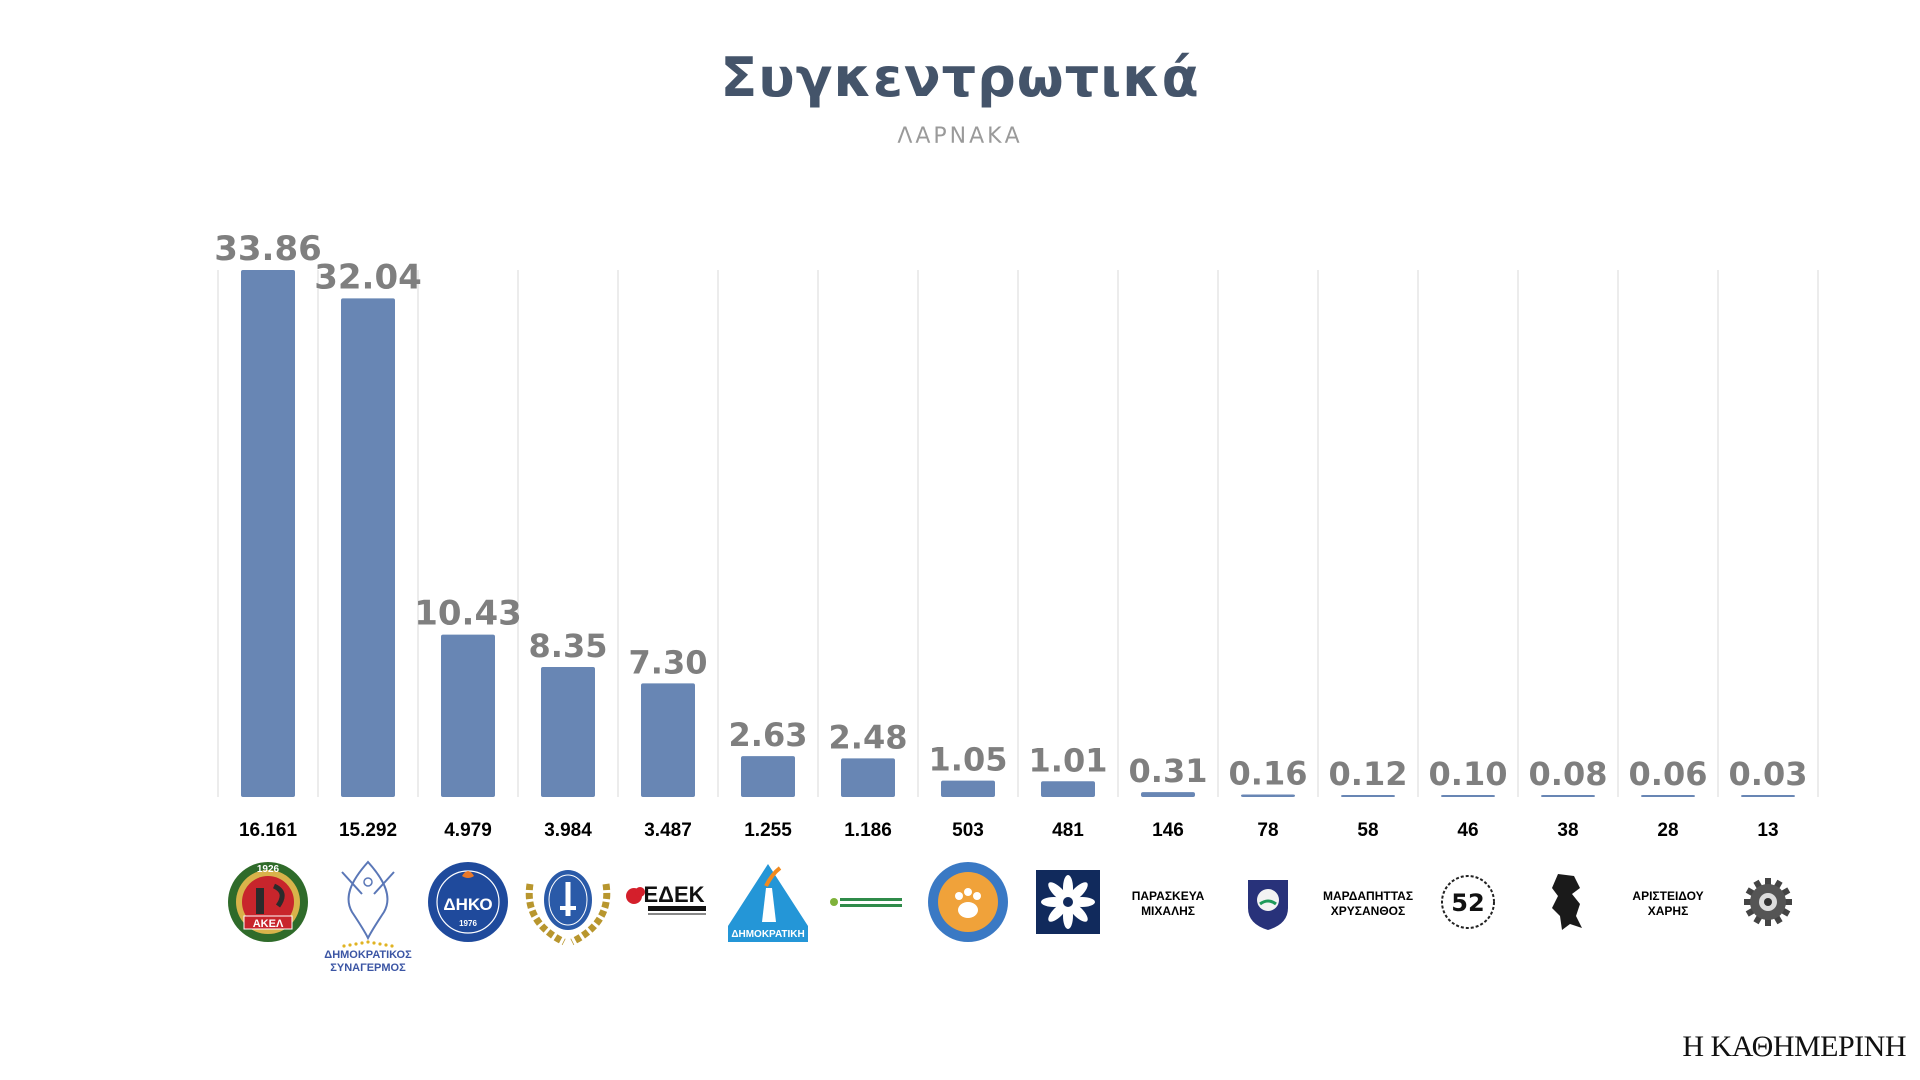 This screenshot has width=1920, height=1080. What do you see at coordinates (1268, 774) in the screenshot?
I see `value-label: 0.16` at bounding box center [1268, 774].